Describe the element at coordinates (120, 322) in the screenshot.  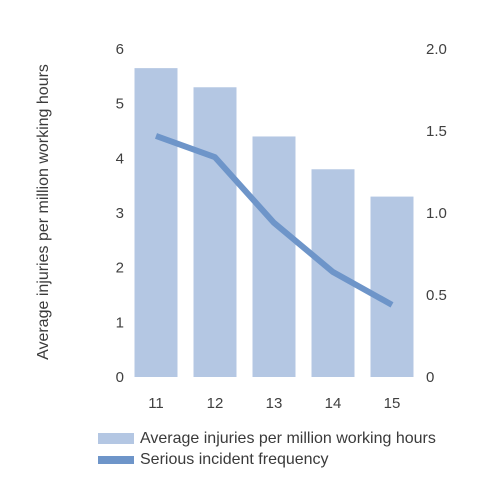
I see `y-tick-label-left: 1` at that location.